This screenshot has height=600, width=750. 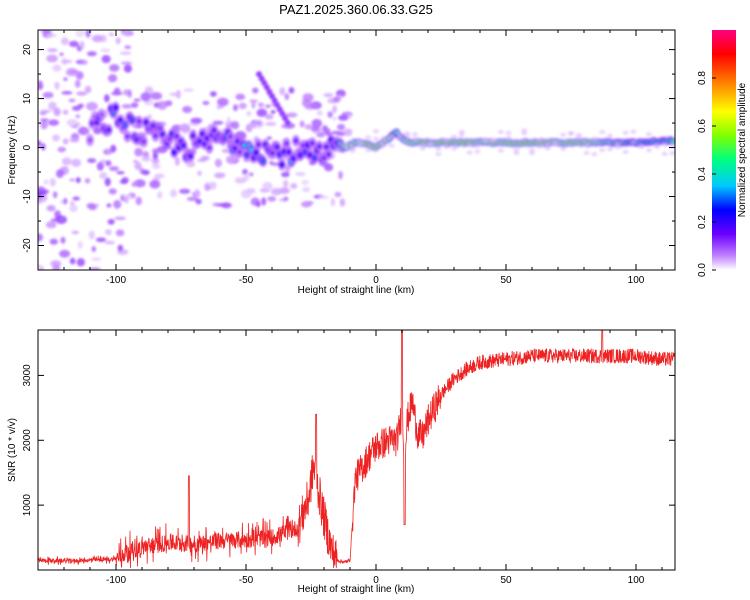 I want to click on spectrogram-x-tick-label: 100, so click(x=636, y=280).